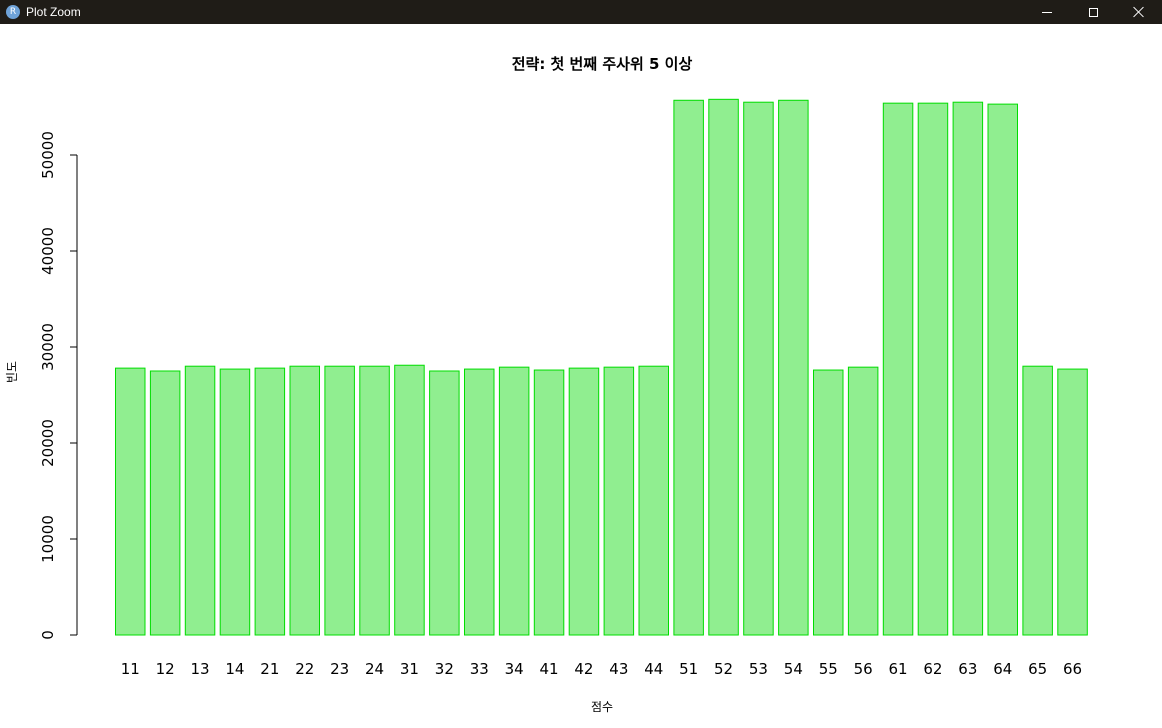 Image resolution: width=1162 pixels, height=728 pixels. I want to click on minimize-button, so click(1047, 12).